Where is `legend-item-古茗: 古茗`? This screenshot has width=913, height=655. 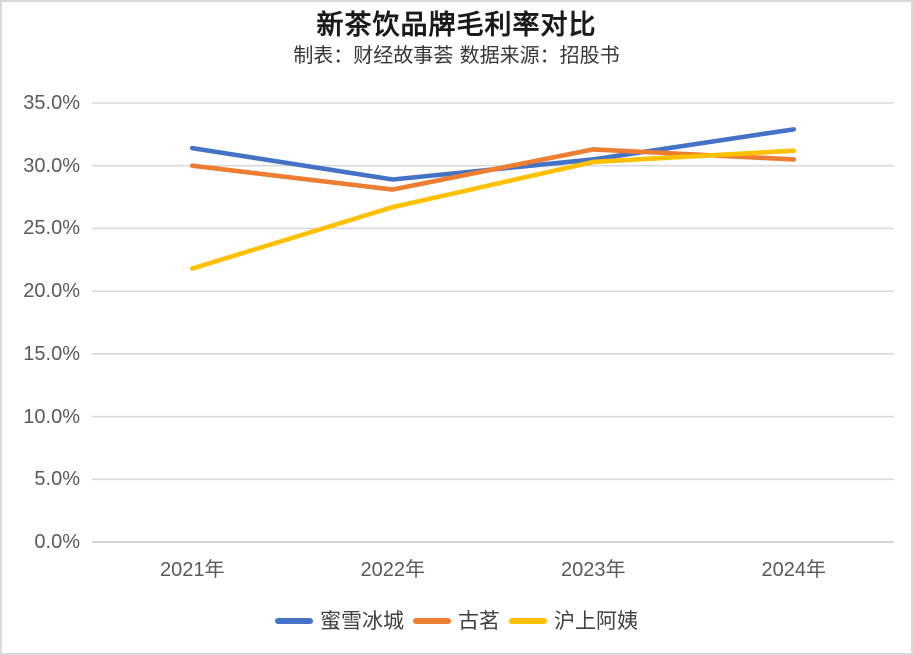 legend-item-古茗: 古茗 is located at coordinates (456, 621).